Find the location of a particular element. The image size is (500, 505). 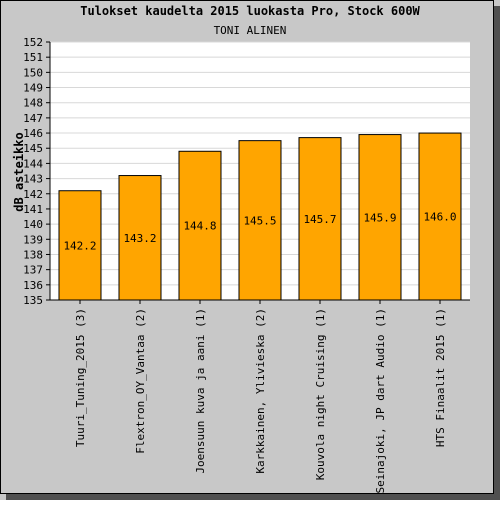

data-label: 146.0 is located at coordinates (439, 217).